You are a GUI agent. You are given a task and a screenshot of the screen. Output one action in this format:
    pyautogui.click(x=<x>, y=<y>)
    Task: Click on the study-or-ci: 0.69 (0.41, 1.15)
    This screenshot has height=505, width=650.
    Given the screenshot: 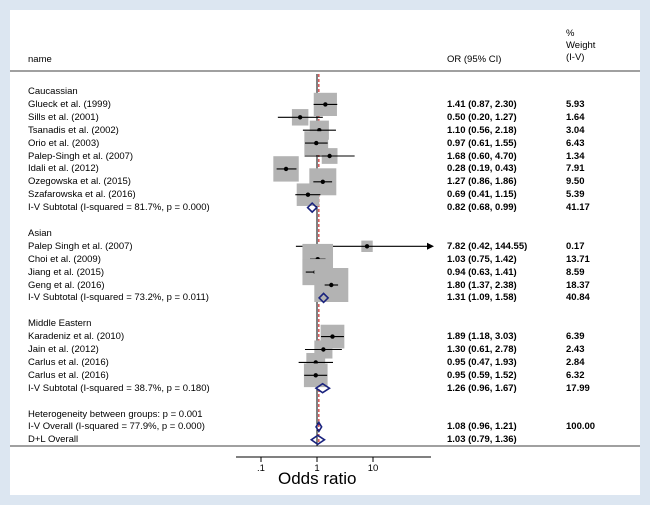 What is the action you would take?
    pyautogui.click(x=482, y=195)
    